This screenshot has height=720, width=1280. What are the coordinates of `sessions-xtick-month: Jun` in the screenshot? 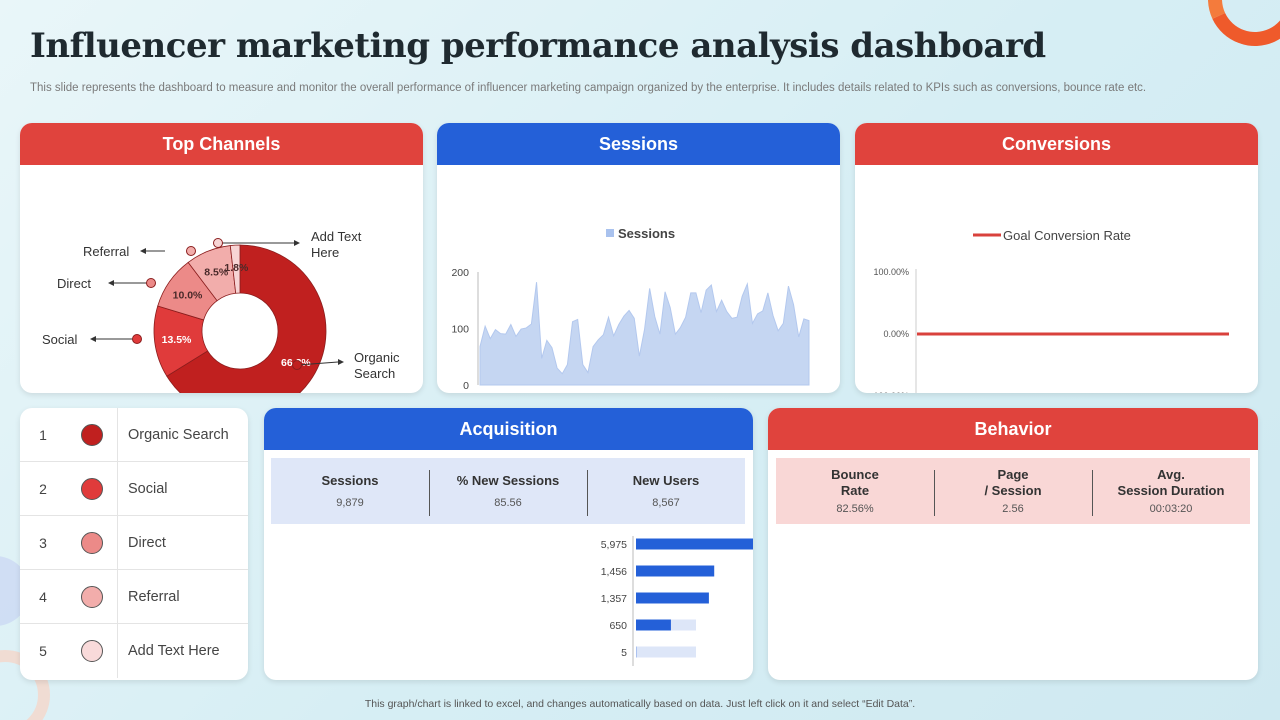 It's located at (706, 392).